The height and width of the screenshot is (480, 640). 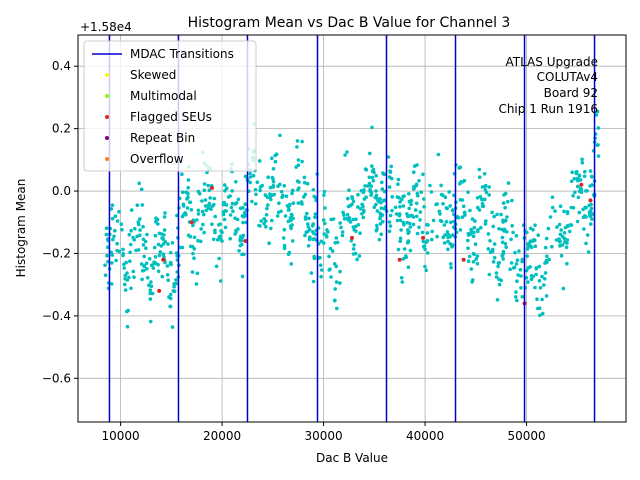 I want to click on legend-label-mdac: MDAC Transitions, so click(x=182, y=54).